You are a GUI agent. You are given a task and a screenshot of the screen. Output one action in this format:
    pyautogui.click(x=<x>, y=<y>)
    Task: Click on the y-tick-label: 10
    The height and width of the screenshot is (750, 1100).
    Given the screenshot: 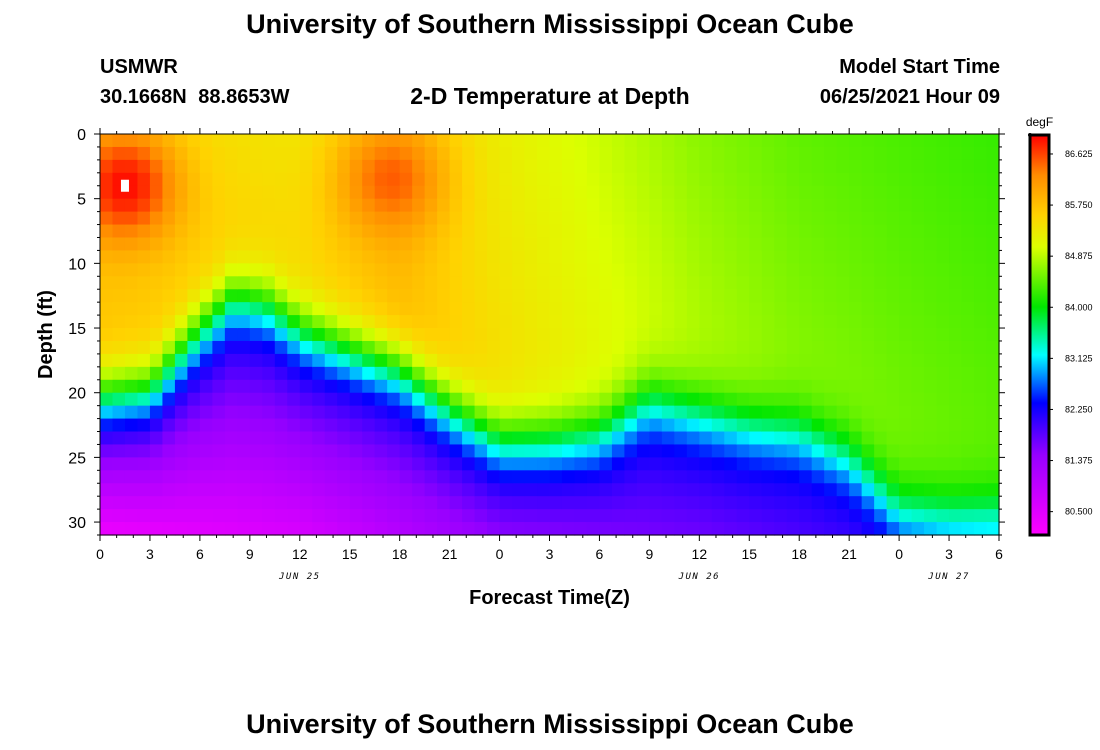 What is the action you would take?
    pyautogui.click(x=77, y=264)
    